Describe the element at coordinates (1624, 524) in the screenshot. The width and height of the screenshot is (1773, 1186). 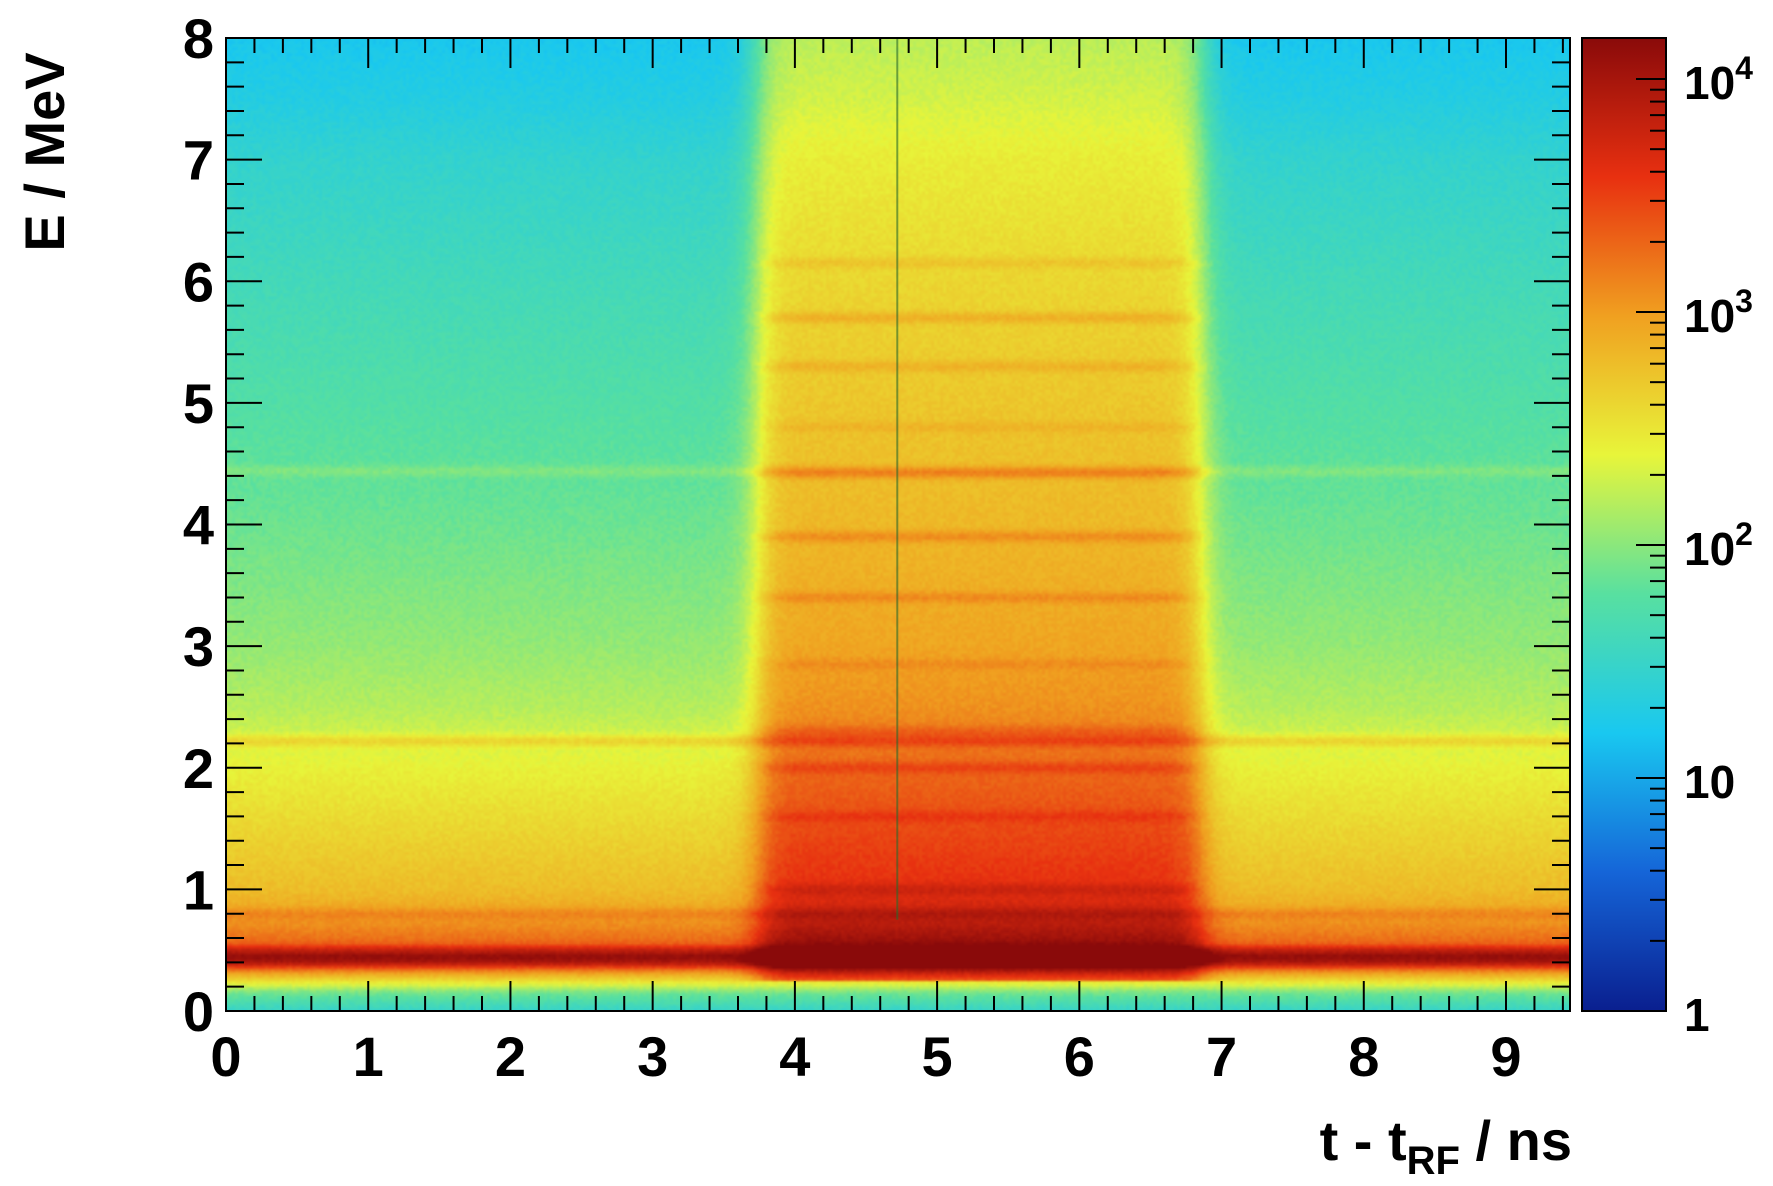
I see `colorbar` at that location.